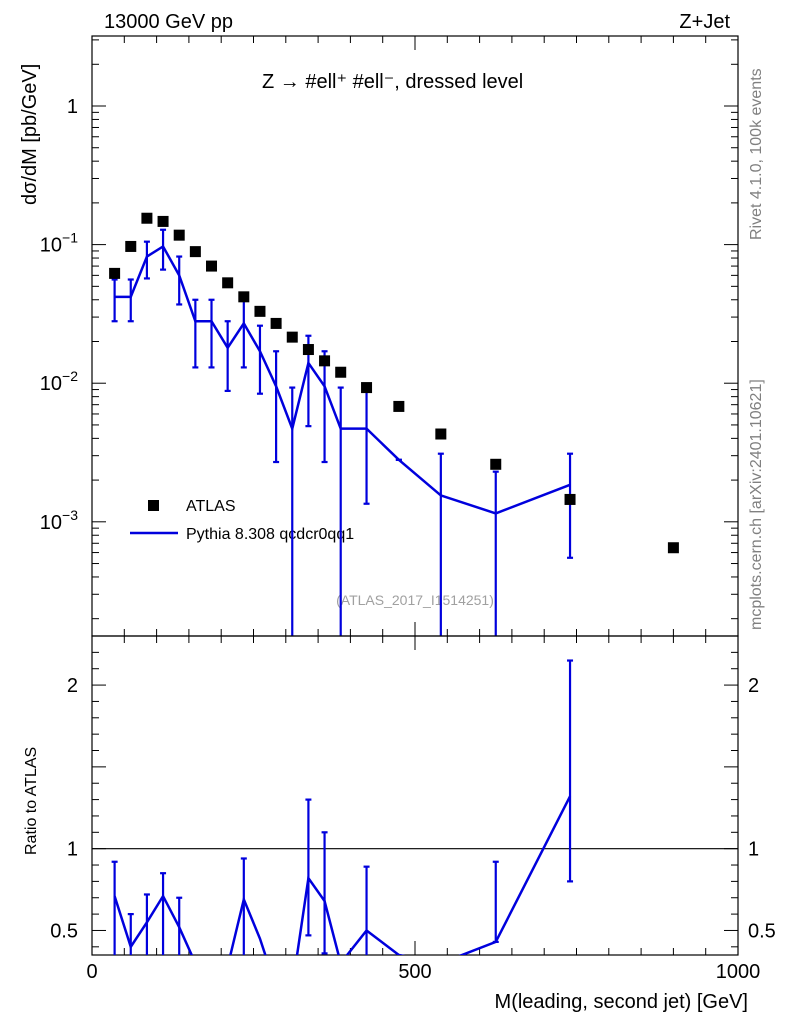 This screenshot has height=1029, width=786. Describe the element at coordinates (342, 875) in the screenshot. I see `ratio-line` at that location.